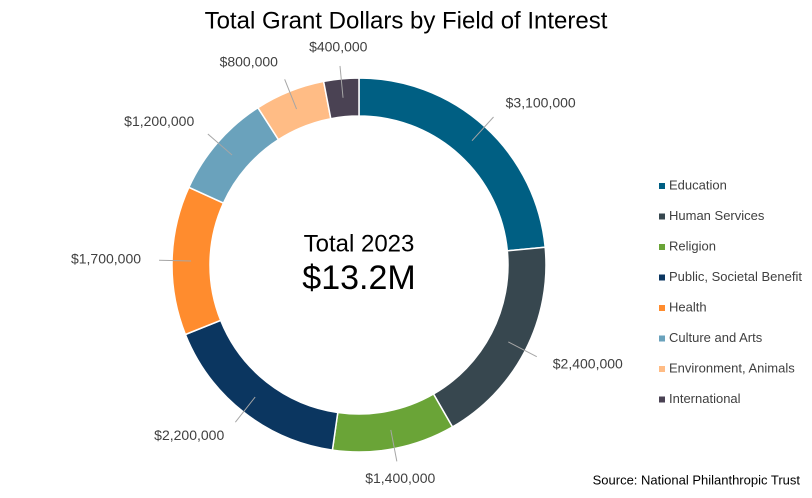  I want to click on chart-title: Total Grant Dollars by Field of Interest, so click(406, 20).